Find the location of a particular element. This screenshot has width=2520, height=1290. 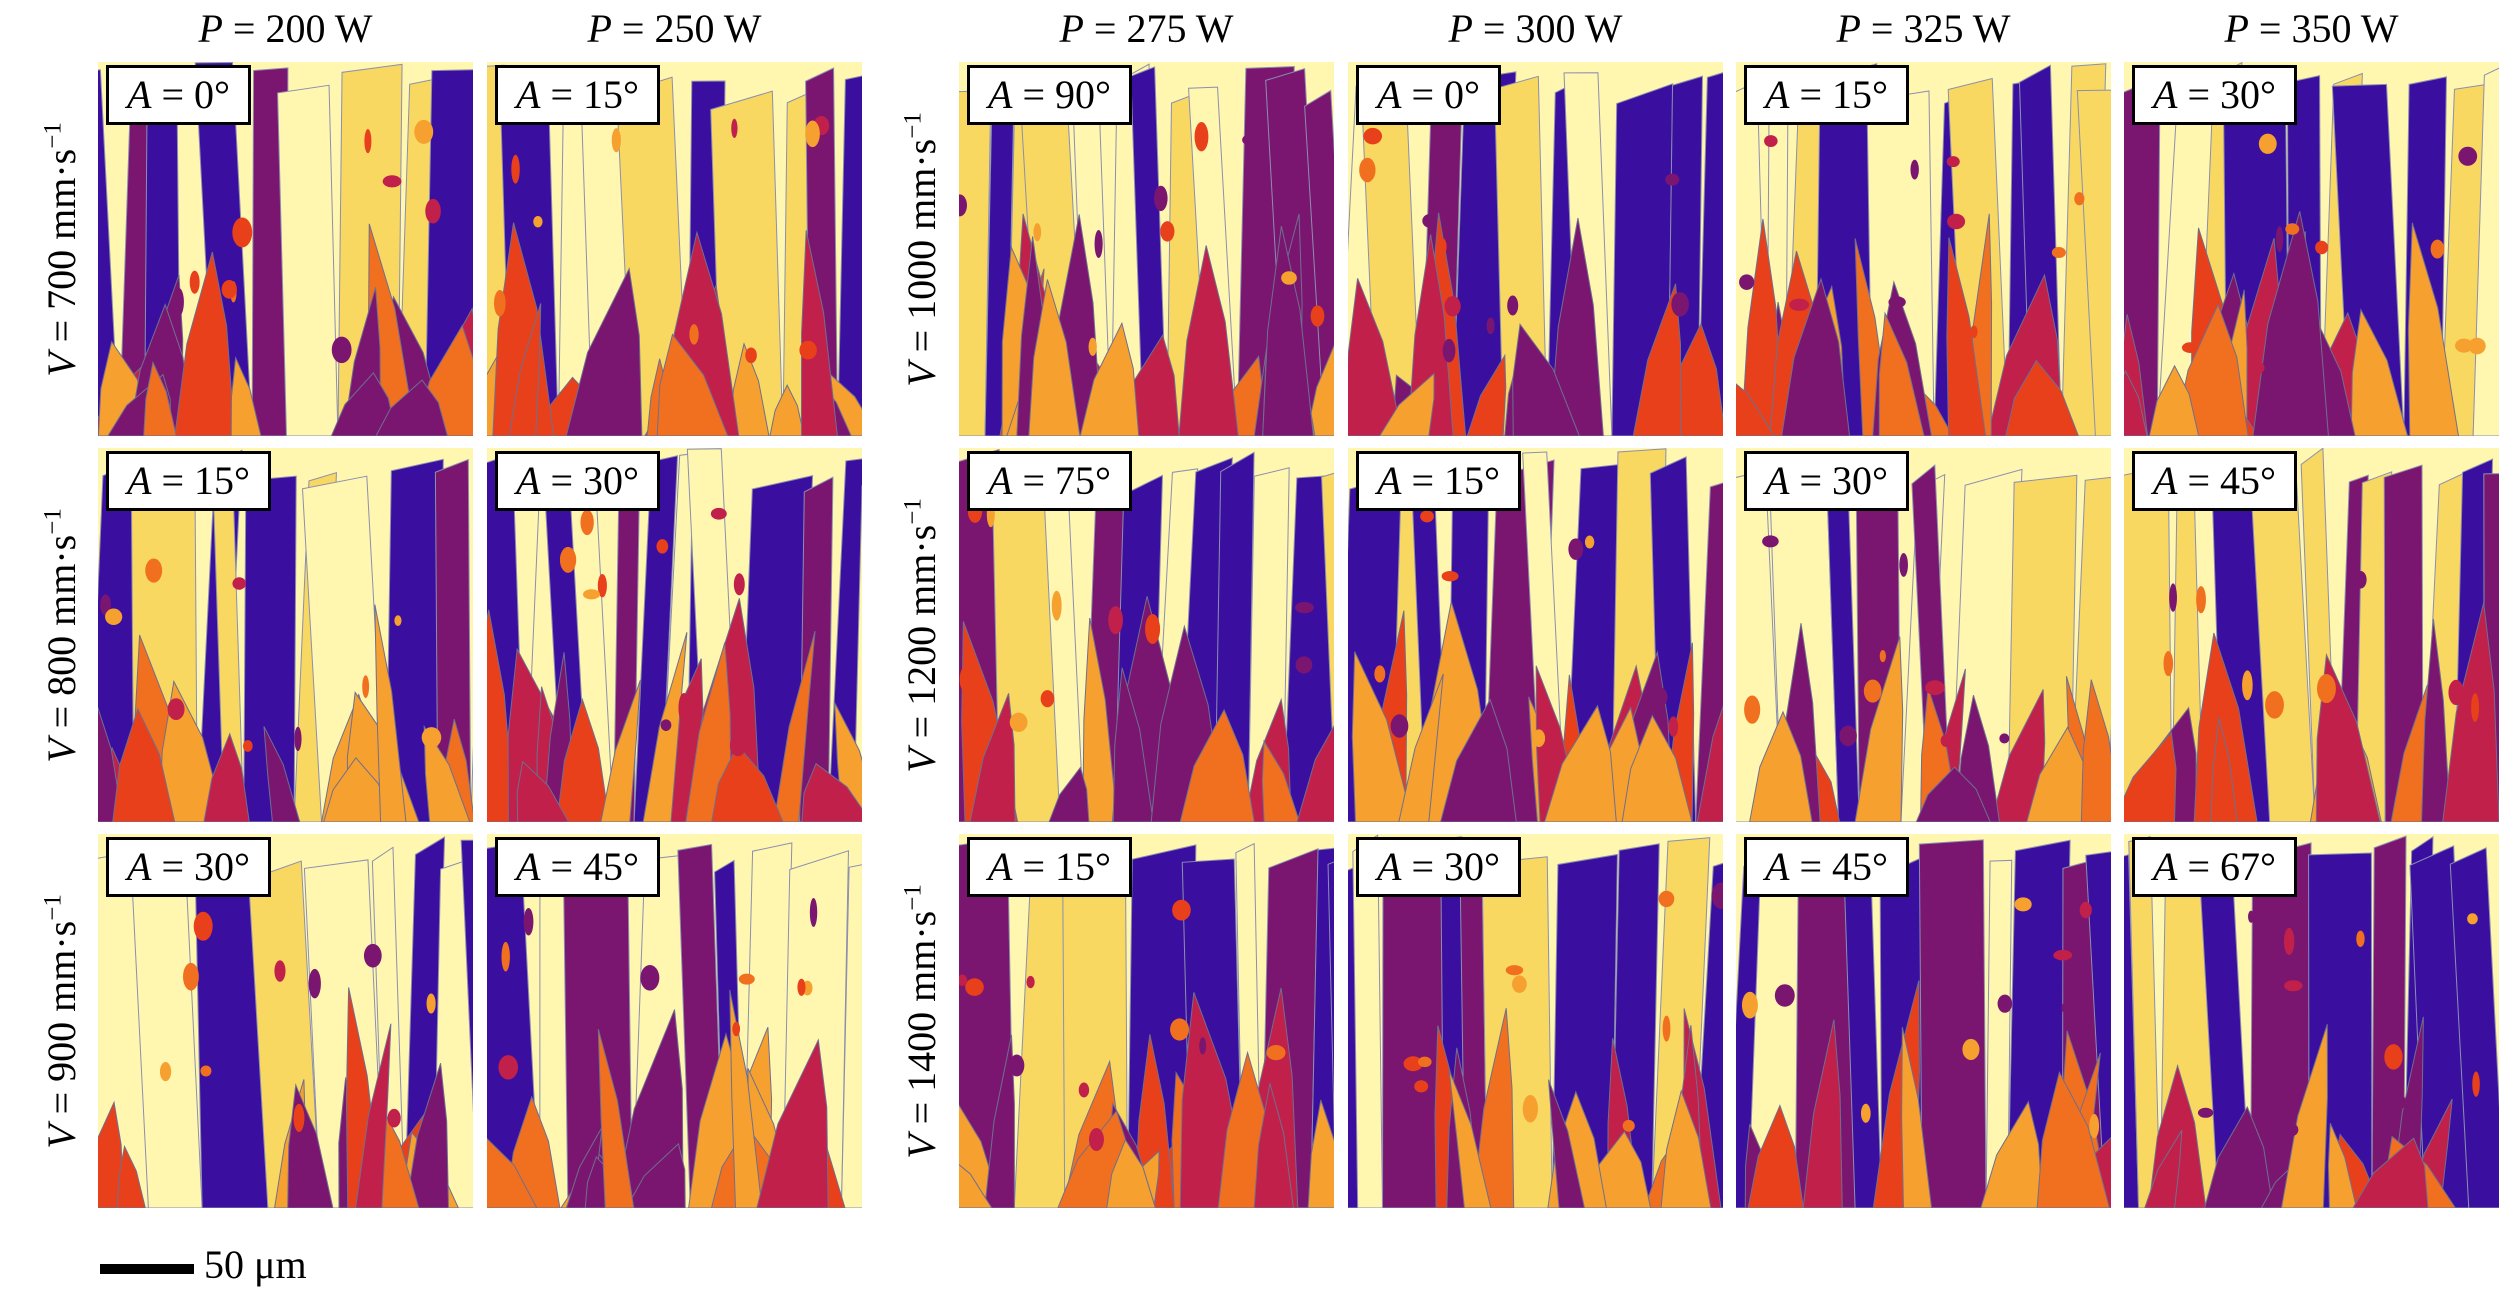

row-label-speed-900: V = 900 mm·s−1 is located at coordinates (61, 1021).